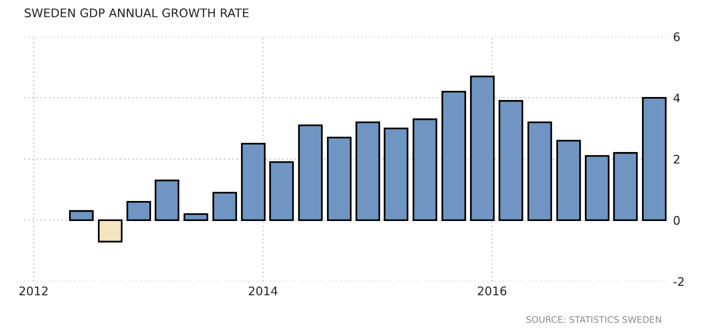 The width and height of the screenshot is (704, 333). I want to click on source-note: SOURCE: STATISTICS SWEDEN, so click(593, 319).